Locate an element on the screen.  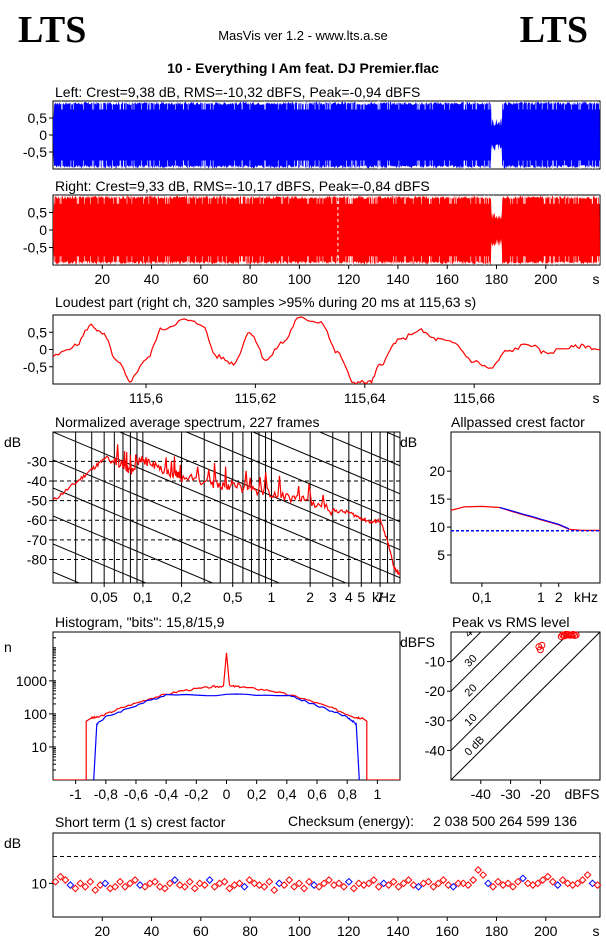
allpassed-ytick-label: 20 is located at coordinates (437, 471).